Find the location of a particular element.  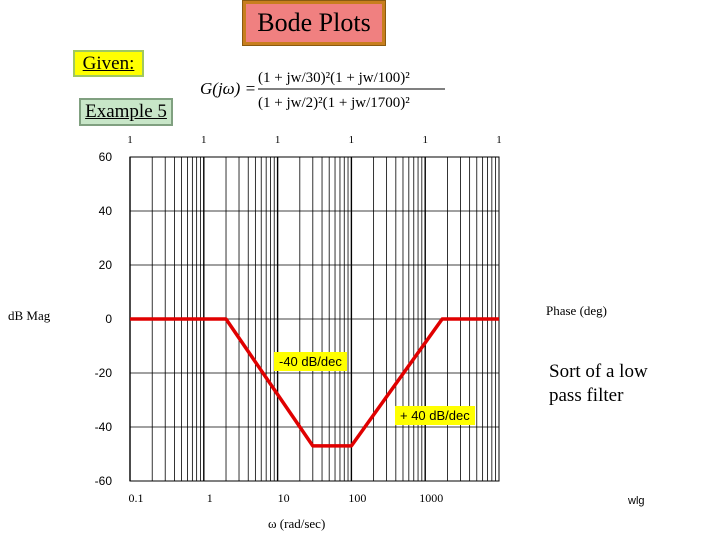

x-axis-label: ω (rad/sec) is located at coordinates (297, 523).